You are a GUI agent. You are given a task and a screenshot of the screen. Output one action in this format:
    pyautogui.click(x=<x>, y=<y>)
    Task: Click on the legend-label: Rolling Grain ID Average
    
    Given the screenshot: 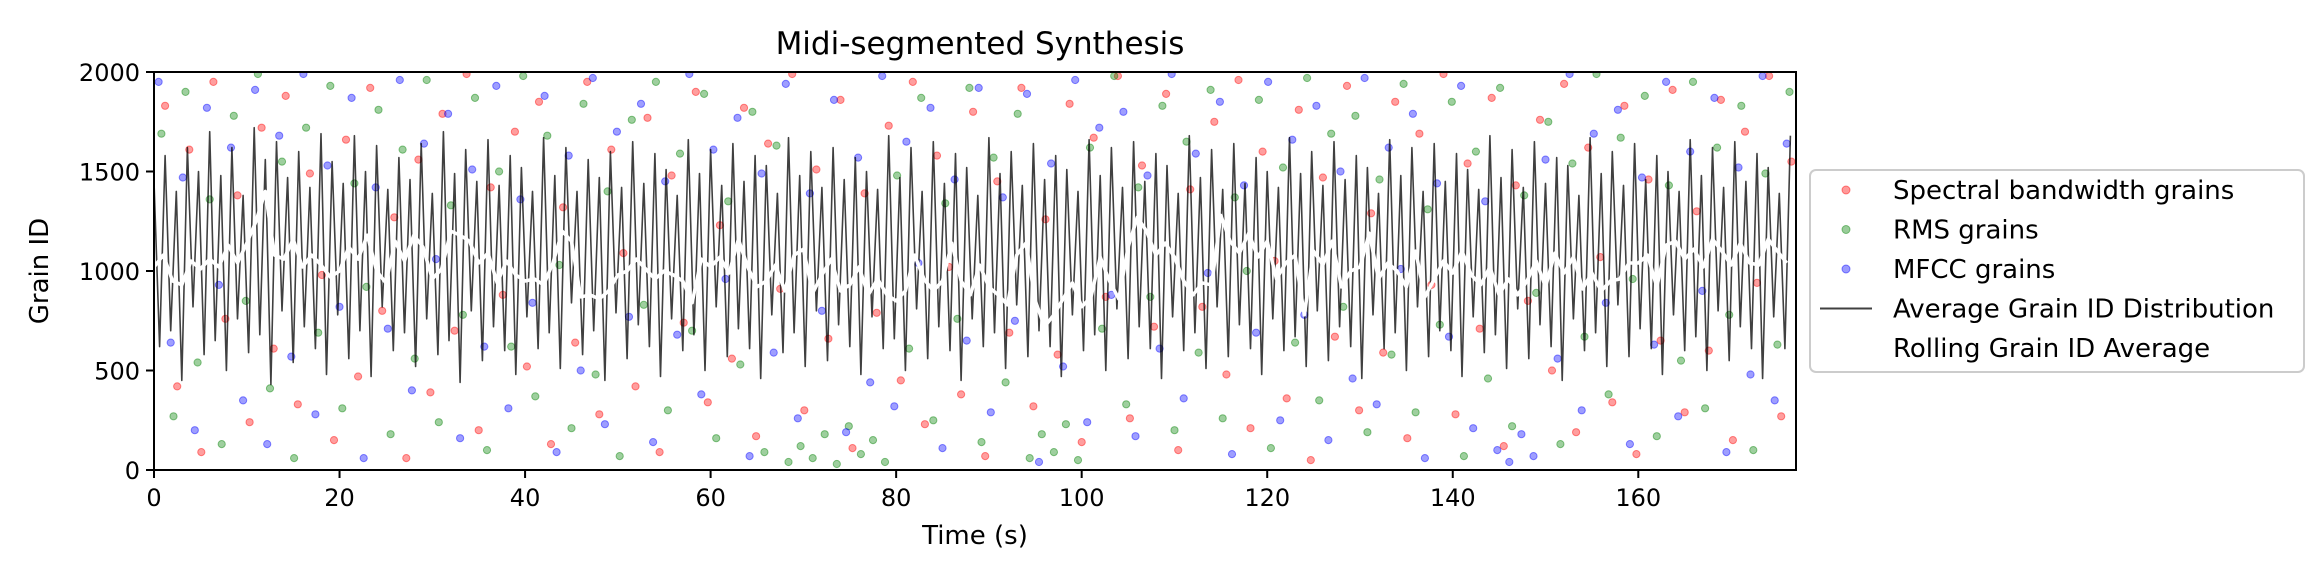 What is the action you would take?
    pyautogui.click(x=2051, y=349)
    